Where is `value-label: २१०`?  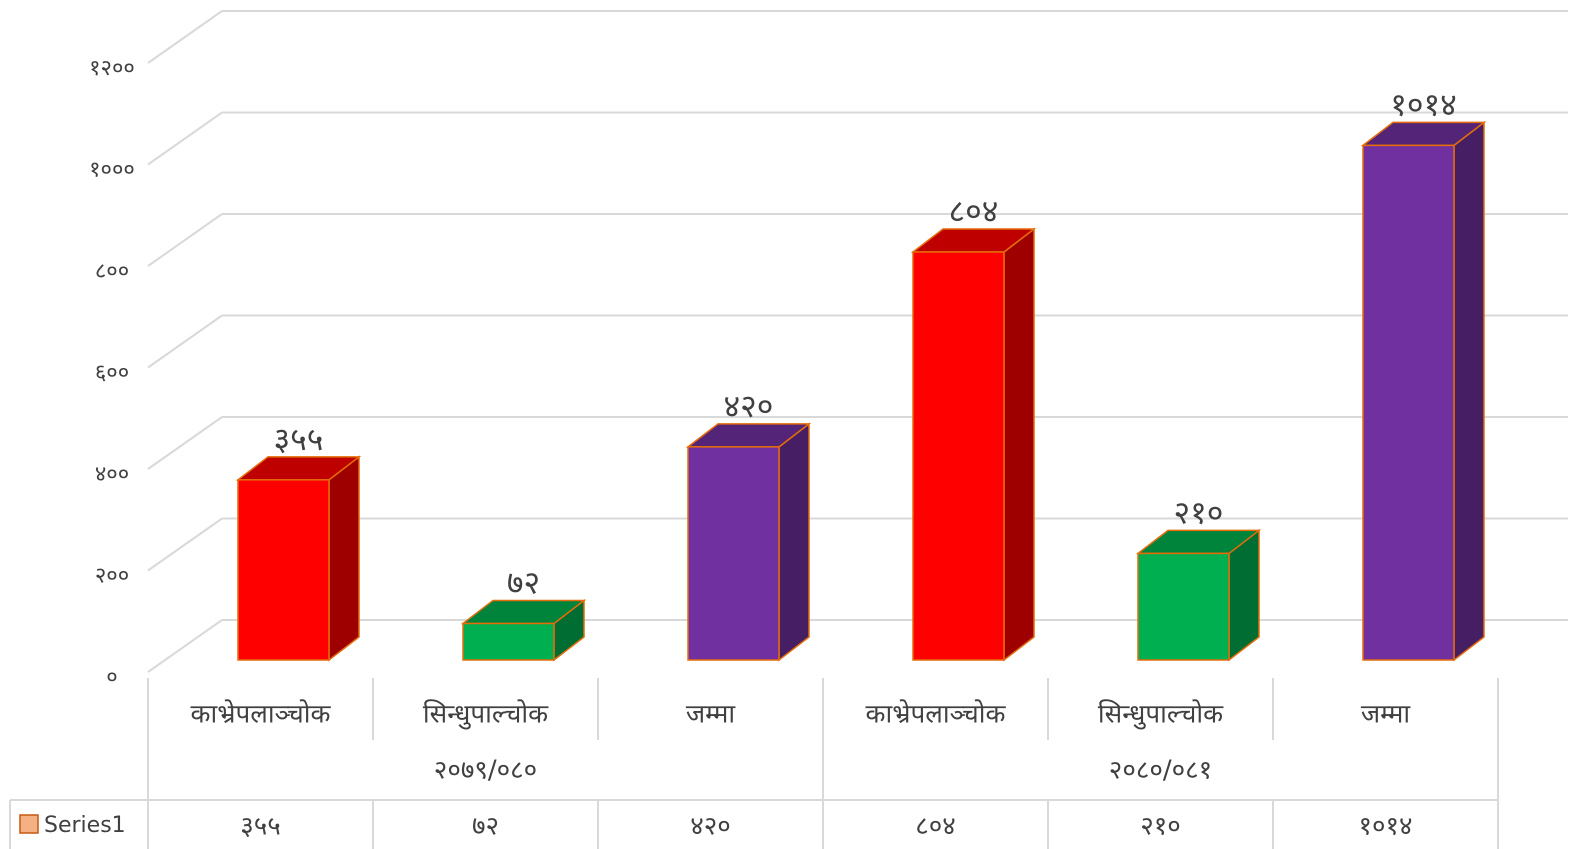
value-label: २१० is located at coordinates (1199, 512).